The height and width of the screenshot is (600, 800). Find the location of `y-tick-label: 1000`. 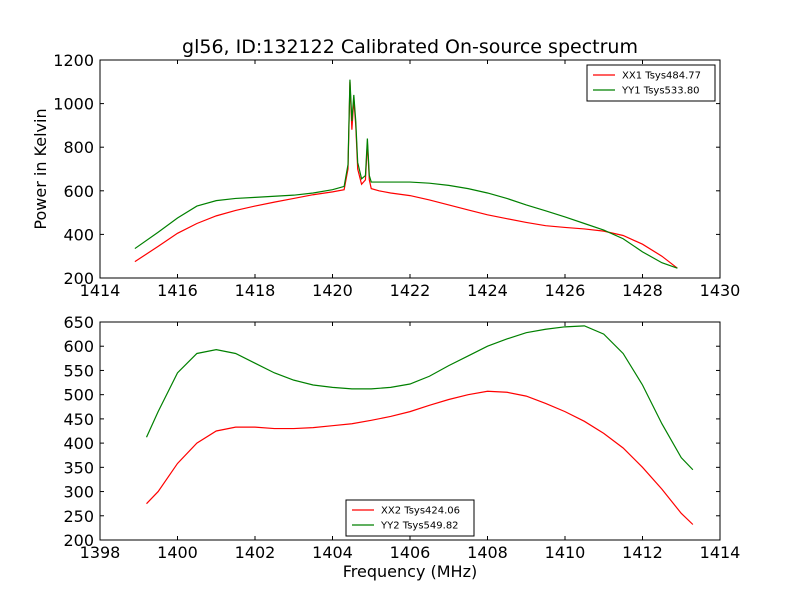

y-tick-label: 1000 is located at coordinates (73, 104).